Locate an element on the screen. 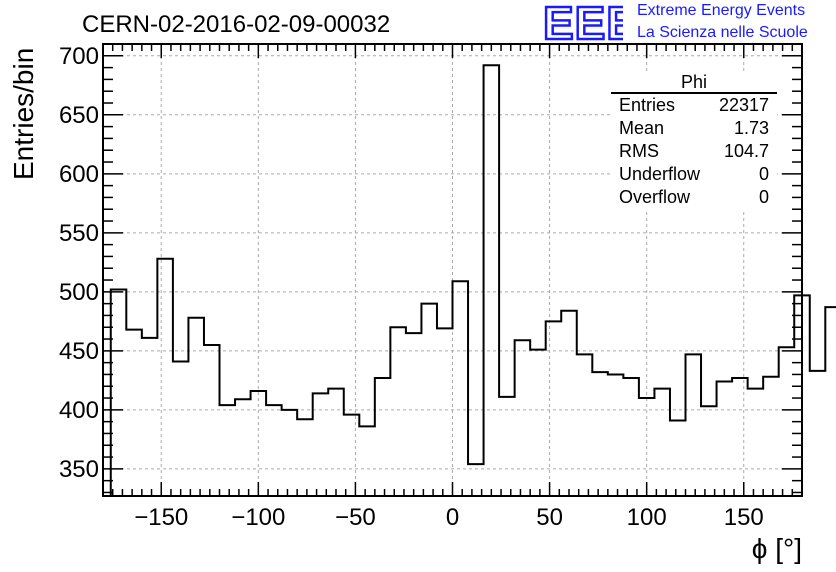  stats-label: Overflow is located at coordinates (655, 197).